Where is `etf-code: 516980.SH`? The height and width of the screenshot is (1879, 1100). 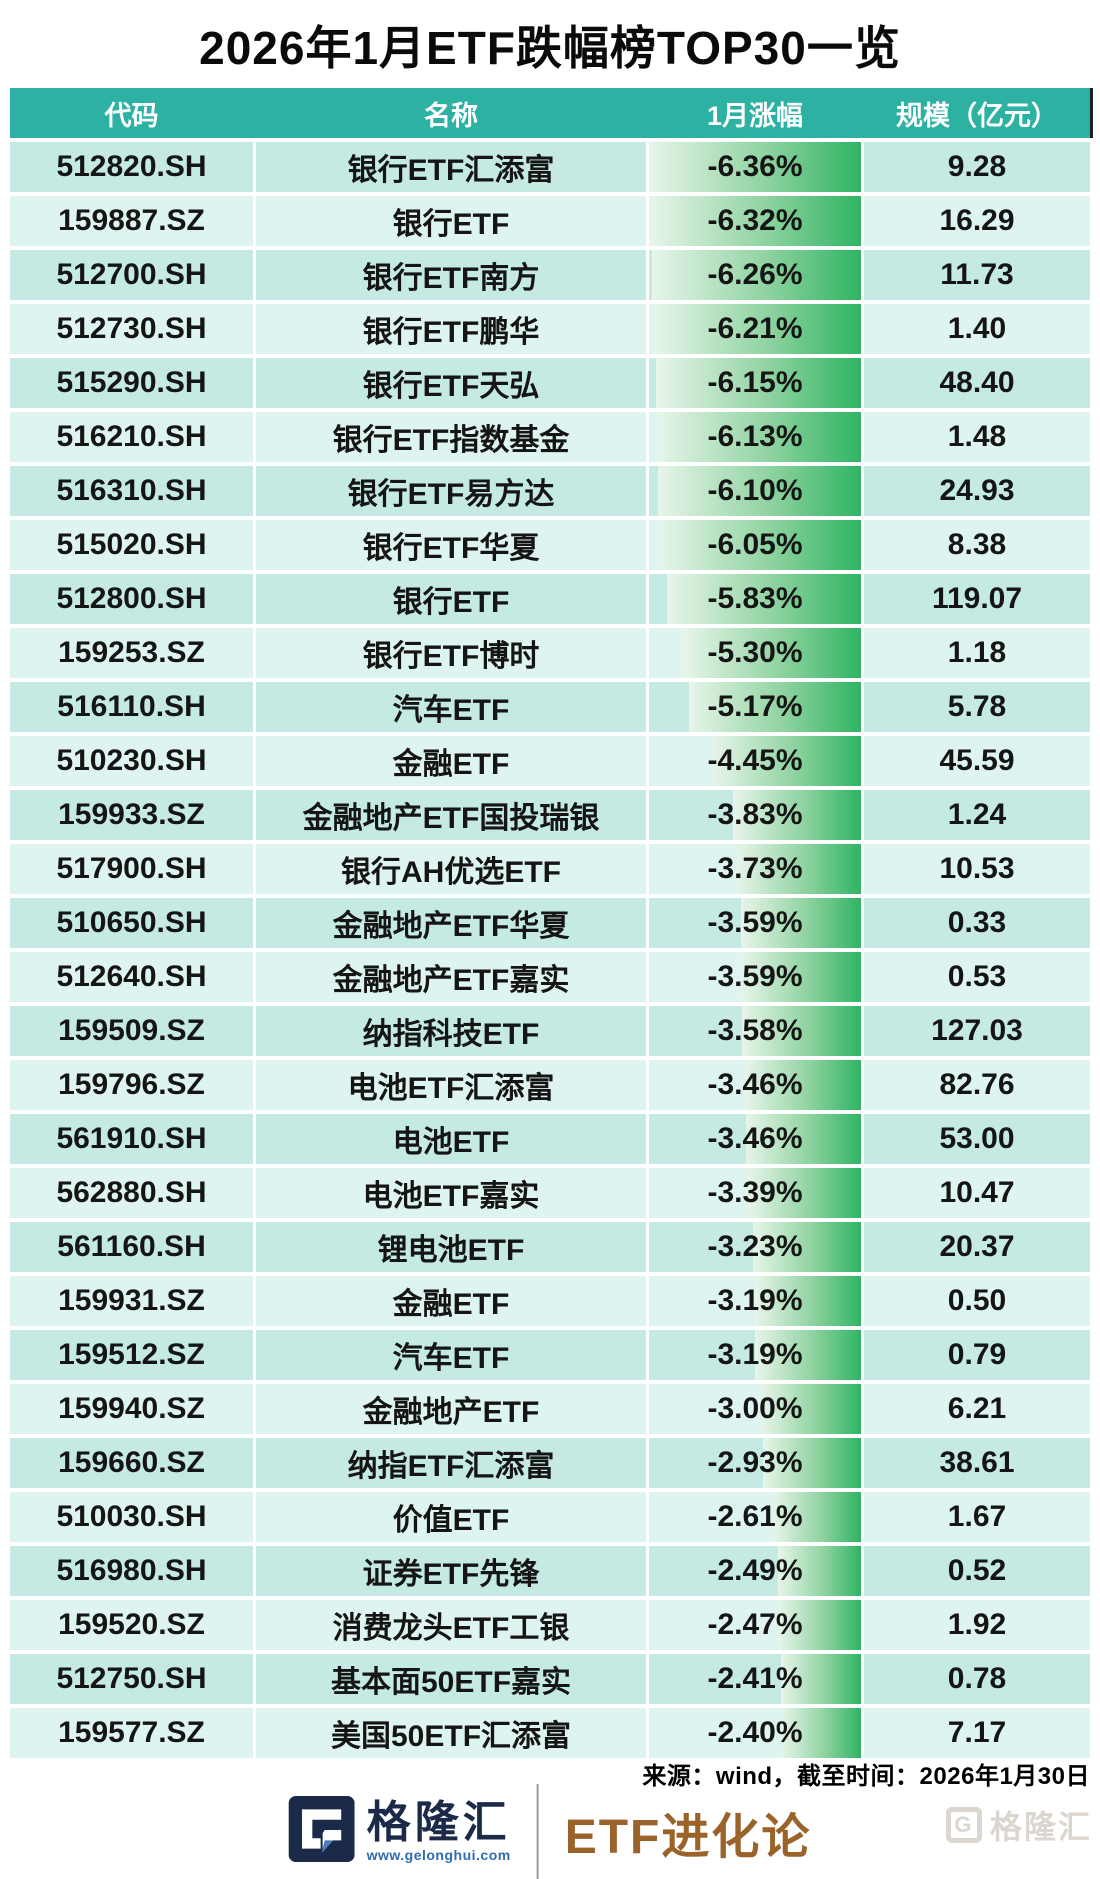
etf-code: 516980.SH is located at coordinates (131, 1571).